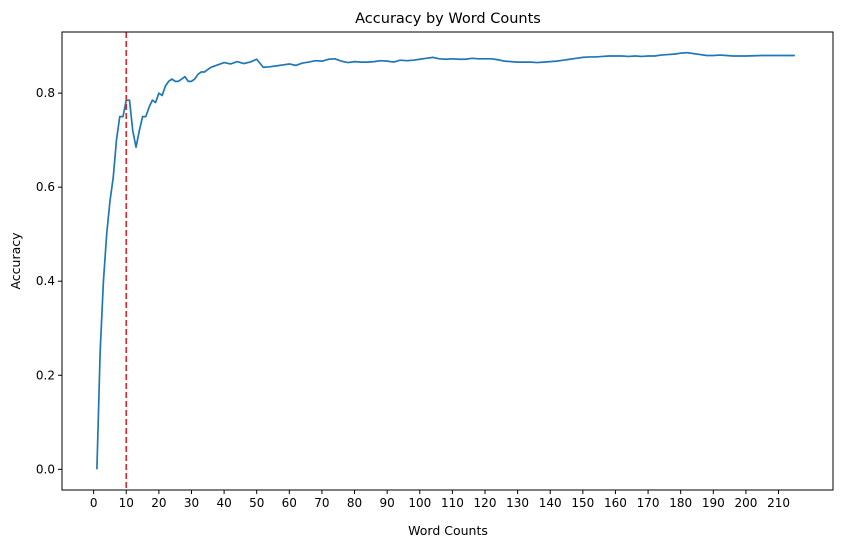  What do you see at coordinates (191, 503) in the screenshot?
I see `x-tick-label: 30` at bounding box center [191, 503].